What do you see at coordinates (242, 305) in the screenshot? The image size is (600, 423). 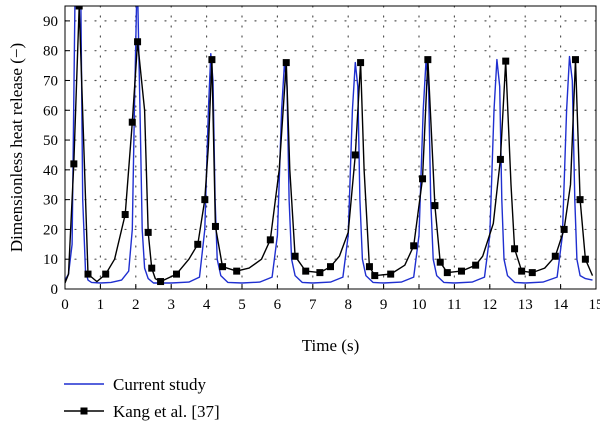 I see `x-tick-label: 5` at bounding box center [242, 305].